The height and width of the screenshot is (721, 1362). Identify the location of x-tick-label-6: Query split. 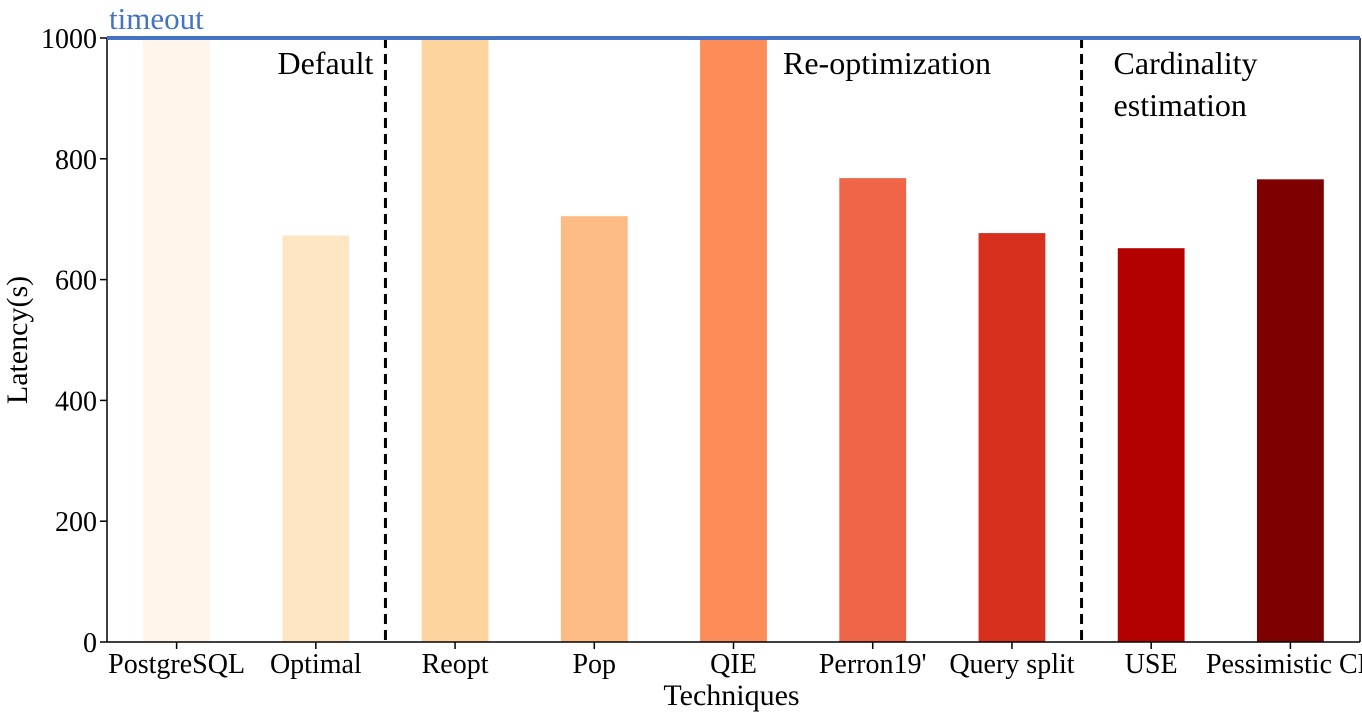
(1011, 664).